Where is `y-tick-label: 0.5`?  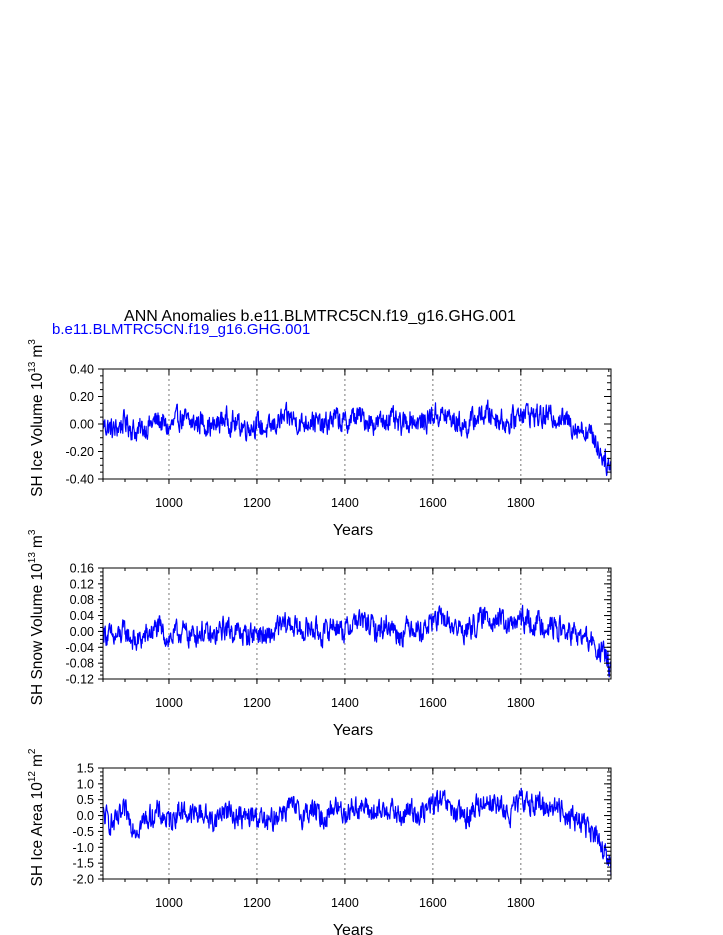
y-tick-label: 0.5 is located at coordinates (85, 800).